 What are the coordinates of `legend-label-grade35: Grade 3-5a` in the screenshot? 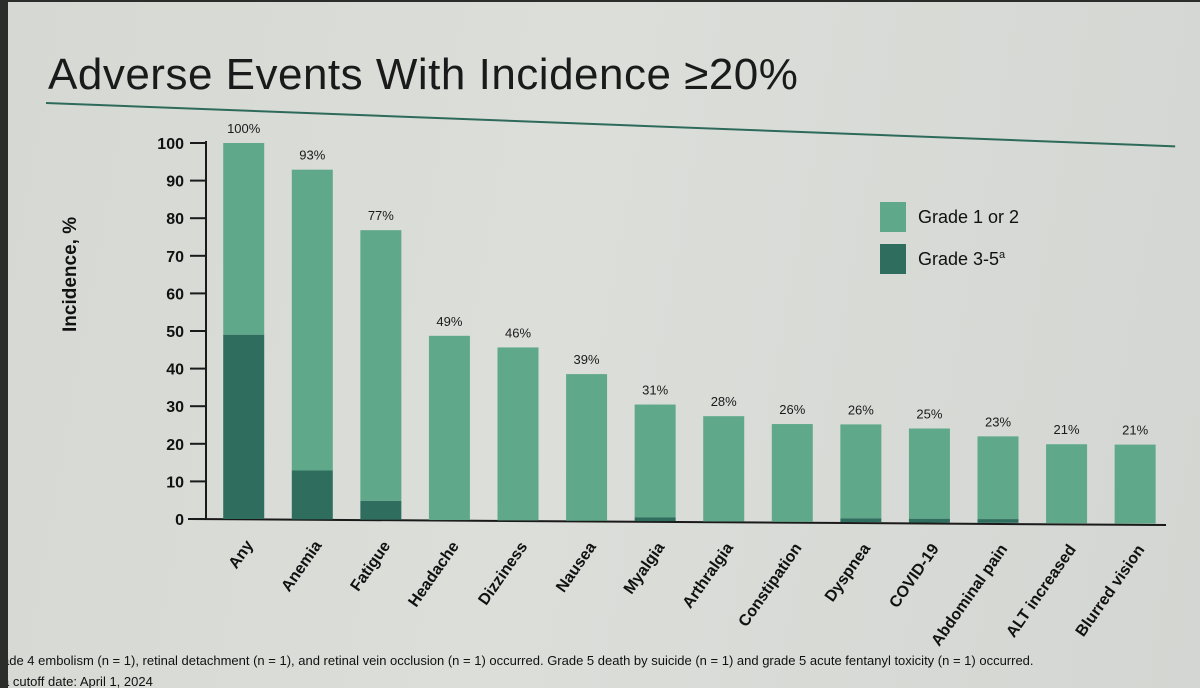 It's located at (961, 259).